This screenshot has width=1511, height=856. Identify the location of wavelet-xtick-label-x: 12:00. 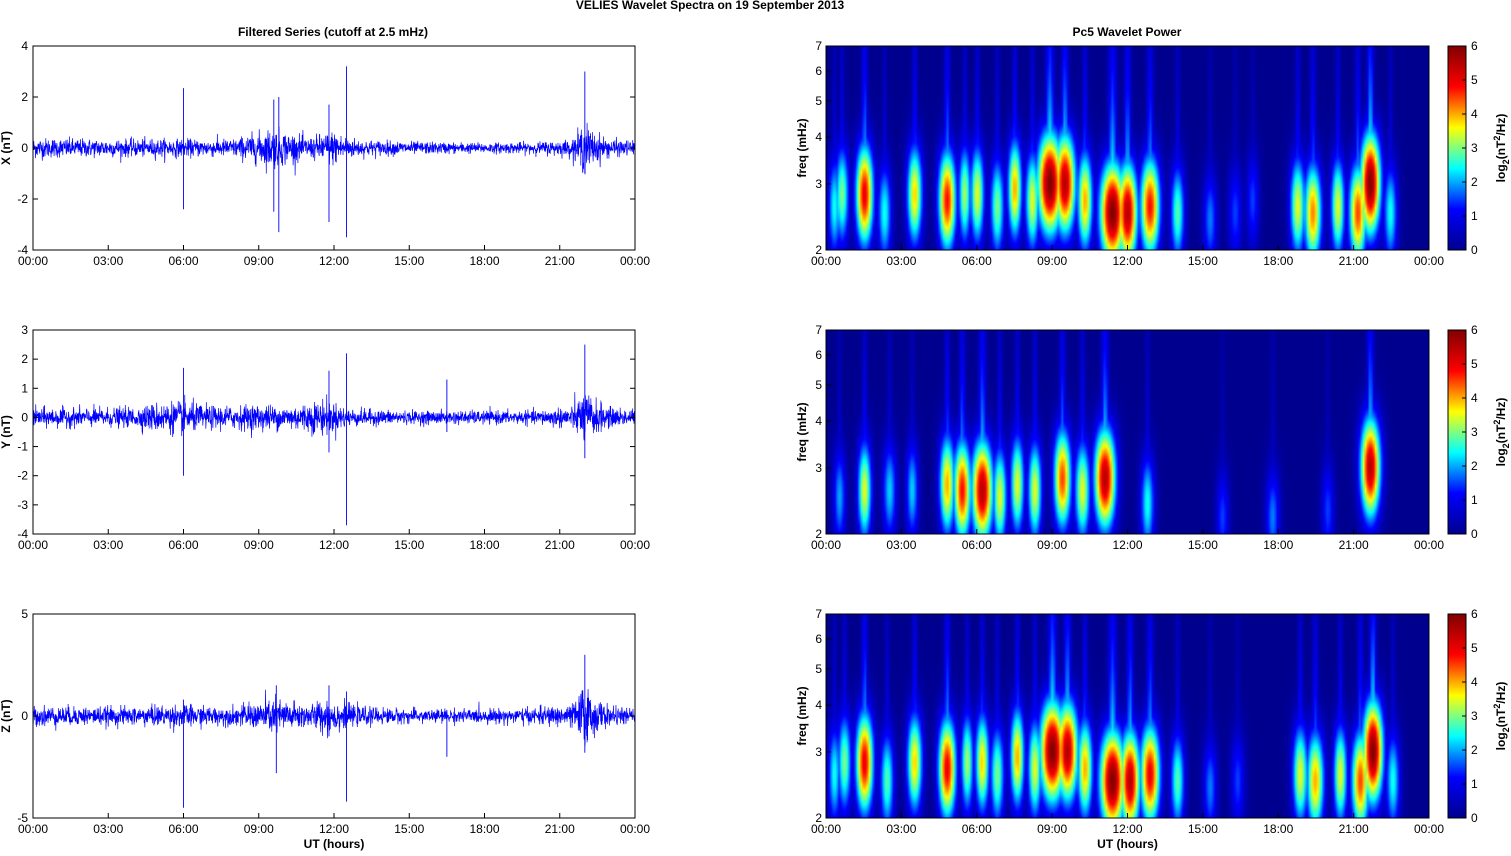
(1127, 261).